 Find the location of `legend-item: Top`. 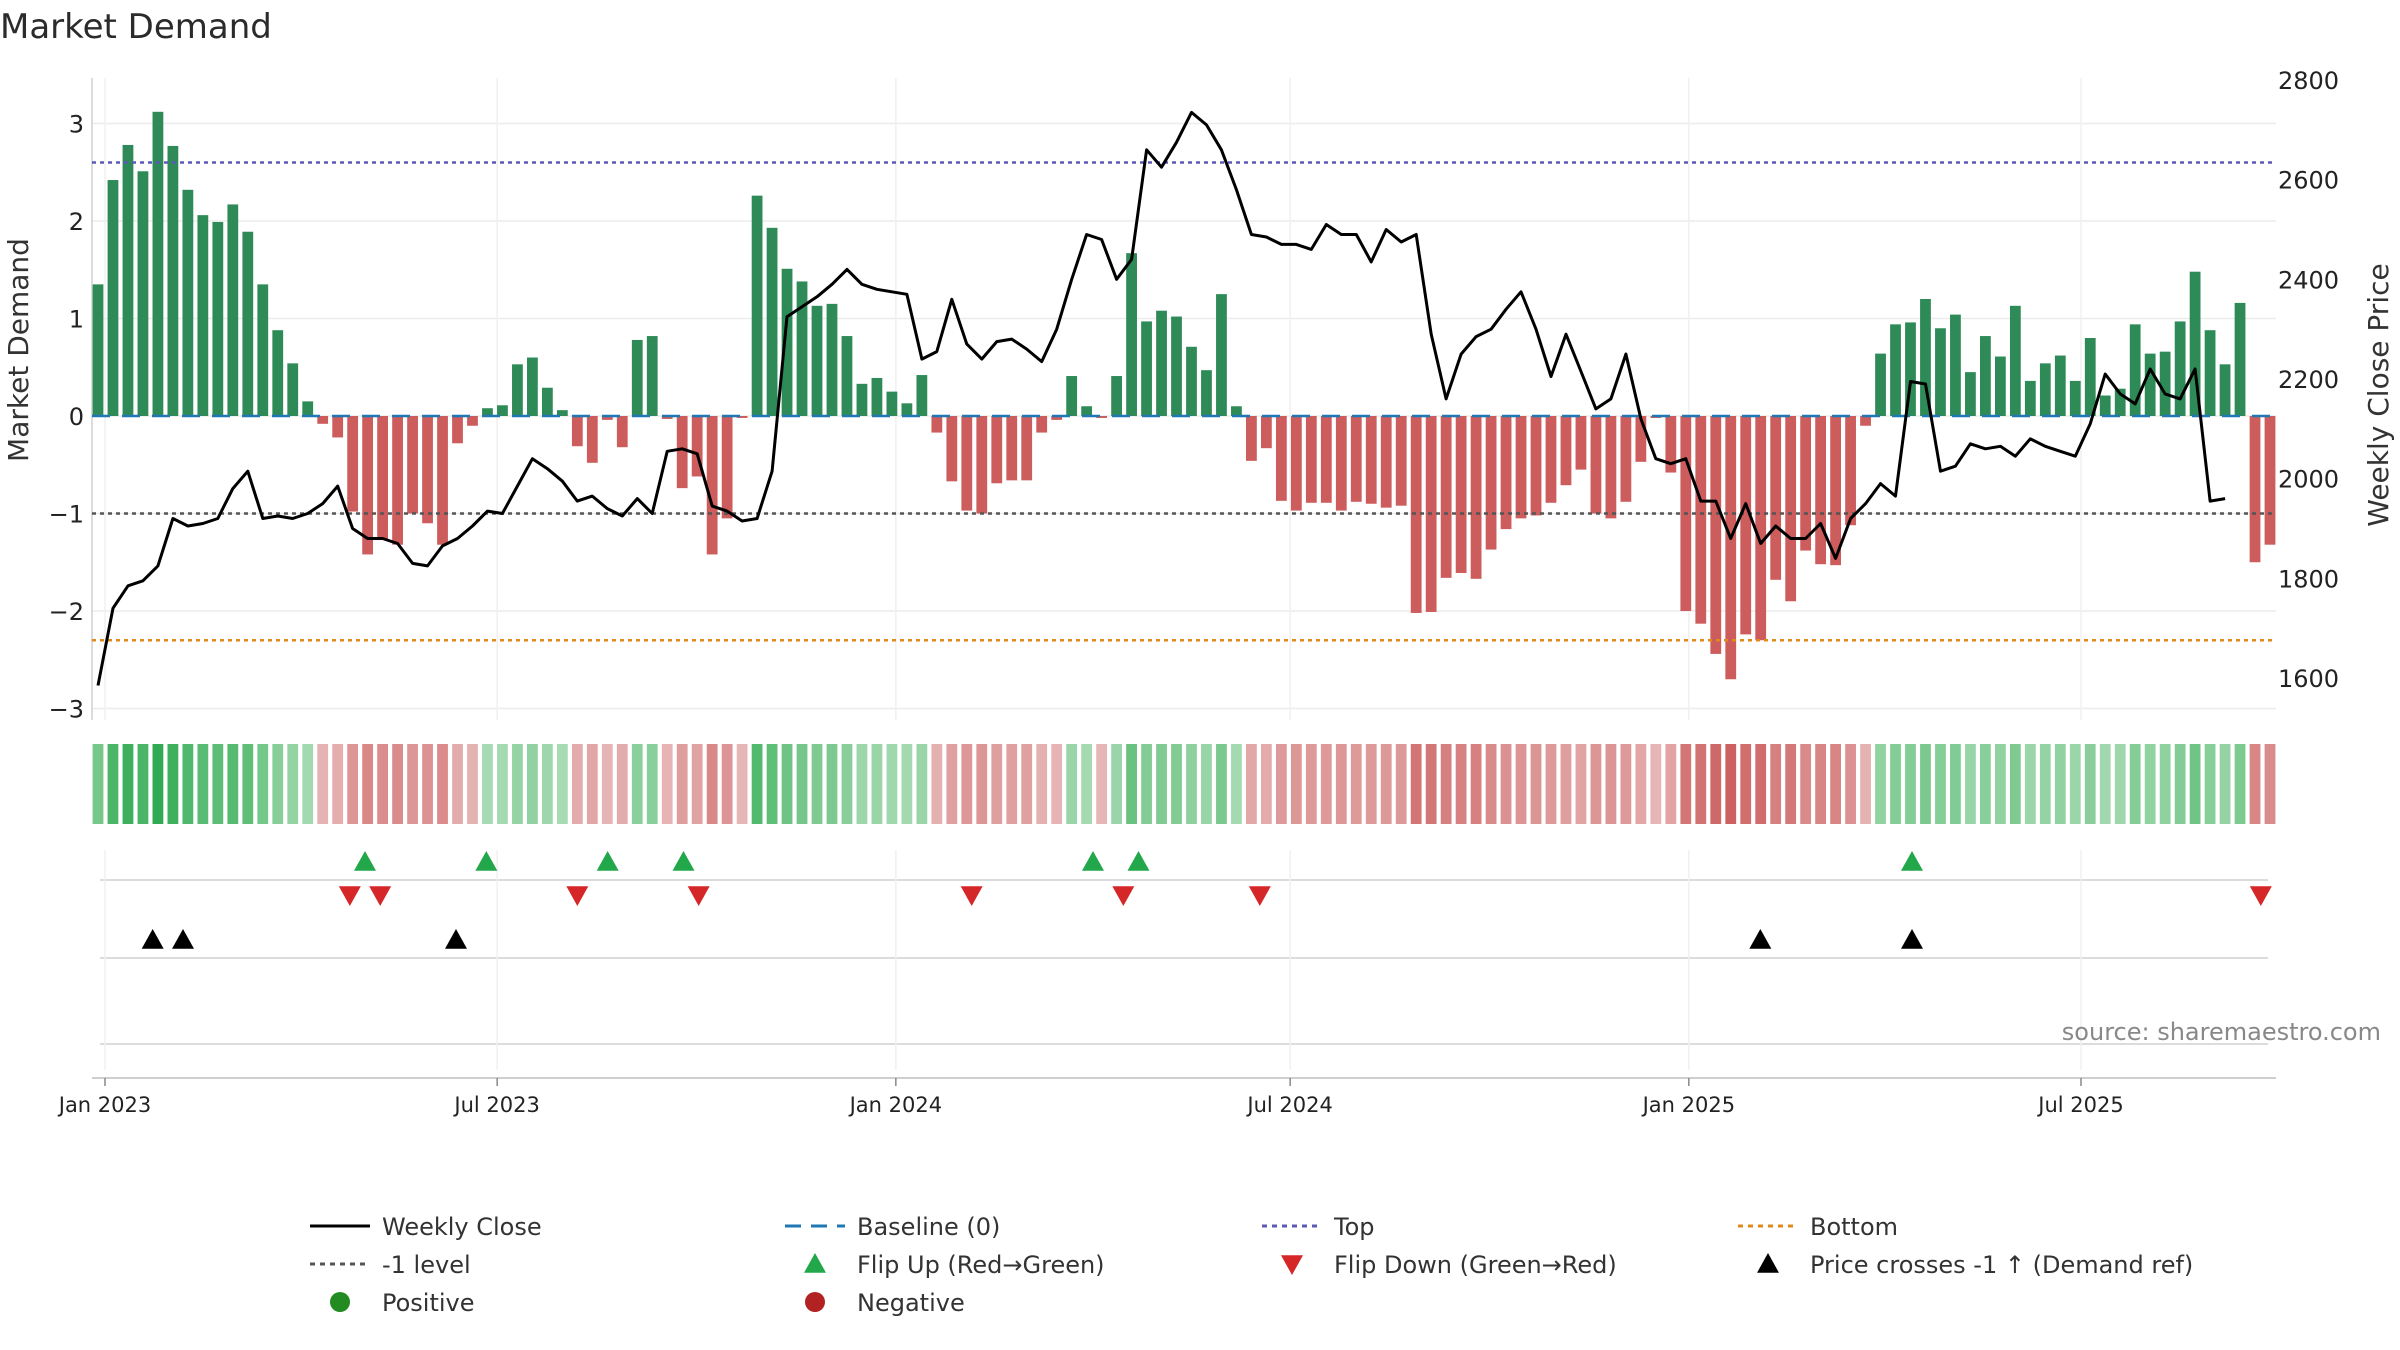

legend-item: Top is located at coordinates (1318, 1227).